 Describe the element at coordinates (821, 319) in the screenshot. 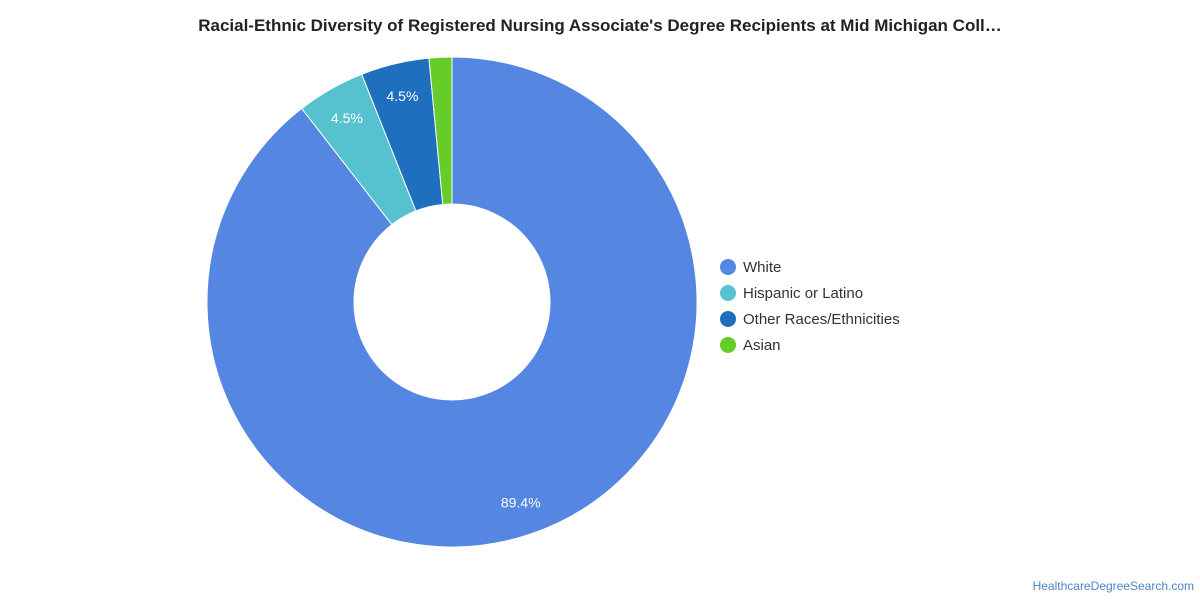

I see `legend-label: Other Races/Ethnicities` at that location.